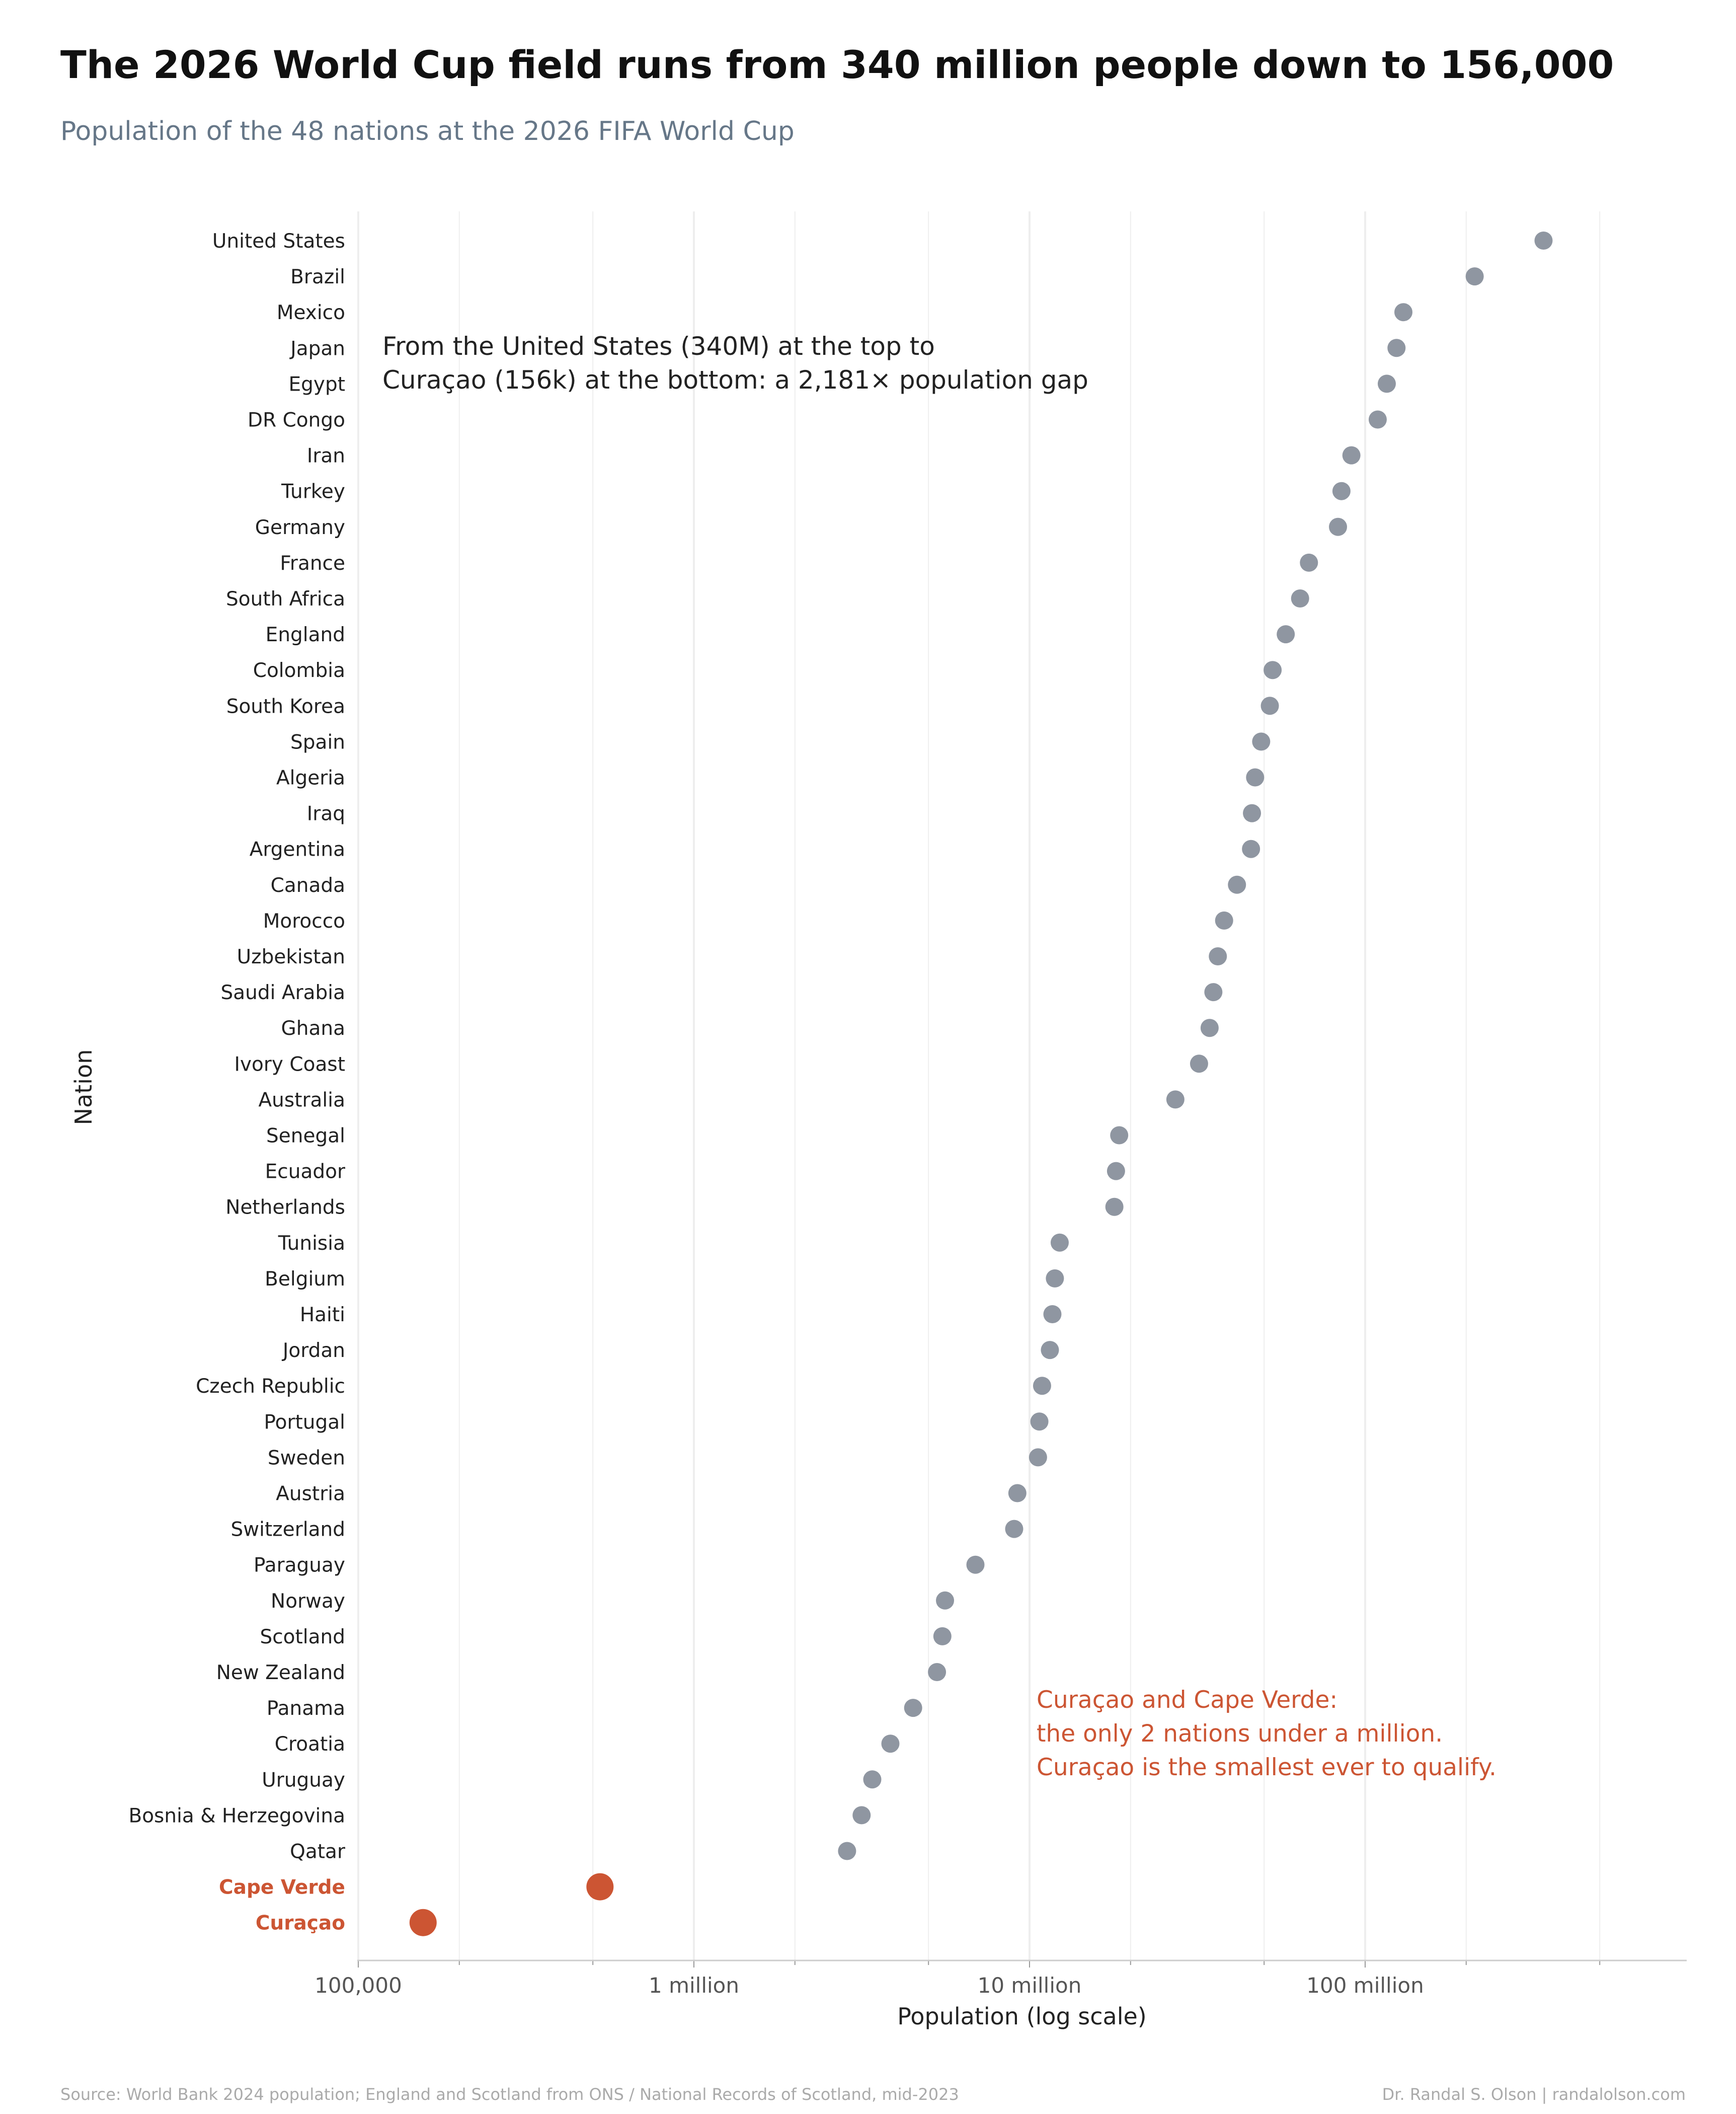 This screenshot has height=2114, width=1736. Describe the element at coordinates (283, 992) in the screenshot. I see `country-label: Saudi Arabia` at that location.